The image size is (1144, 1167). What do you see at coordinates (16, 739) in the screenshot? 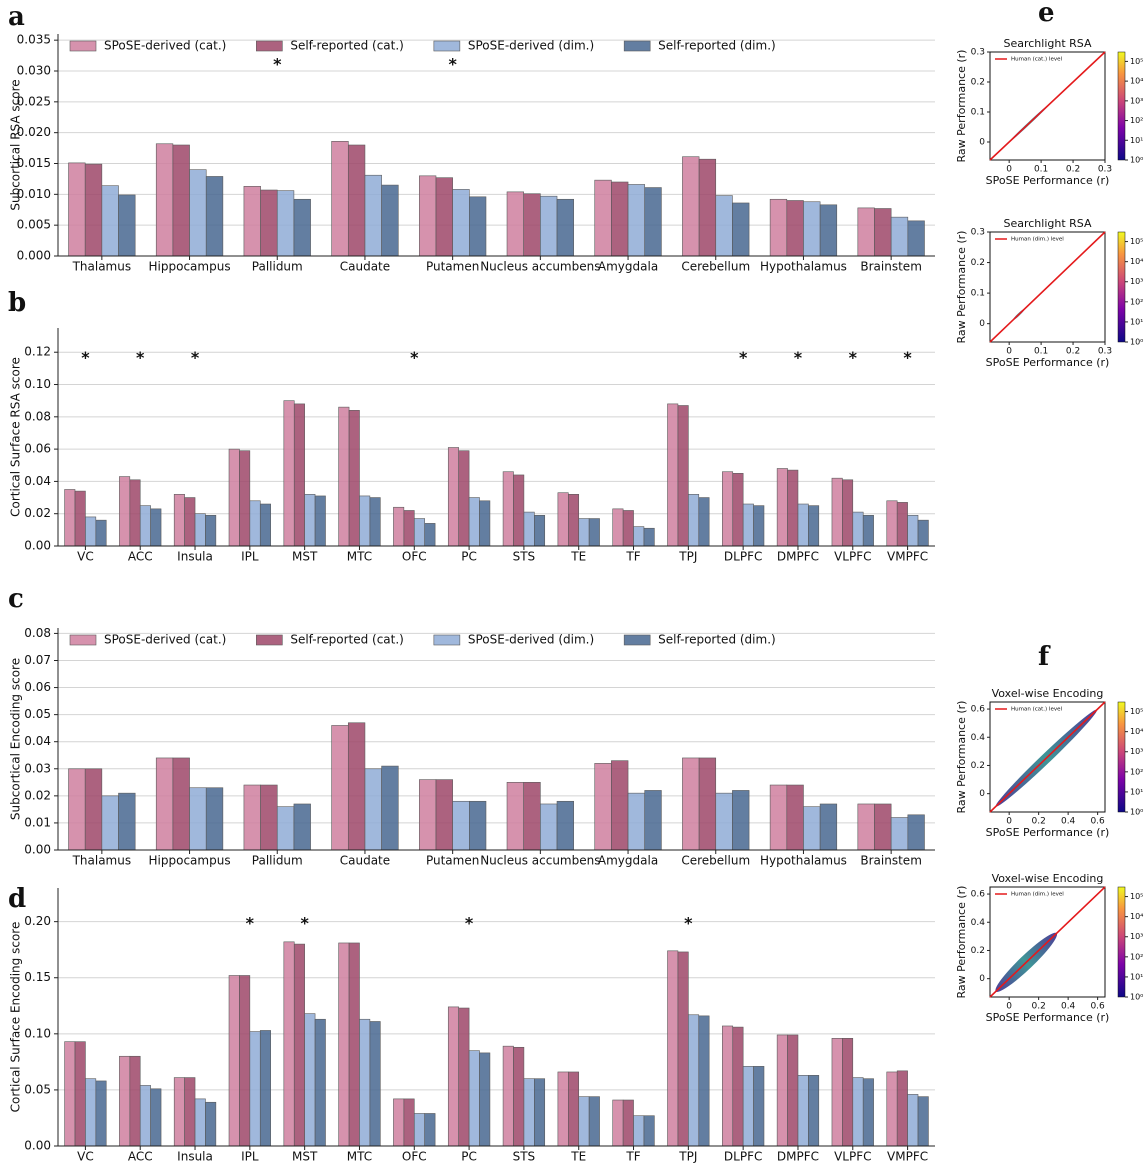
I see `y-axis-label: Subcortical Encoding score` at bounding box center [16, 739].